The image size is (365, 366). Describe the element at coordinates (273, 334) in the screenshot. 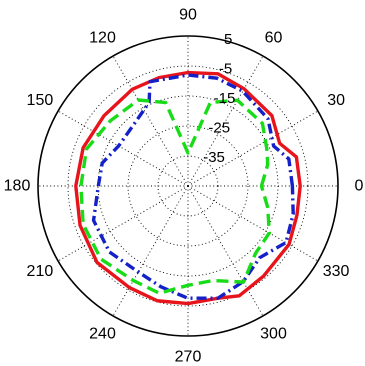

I see `angular-tick-label: 300` at that location.